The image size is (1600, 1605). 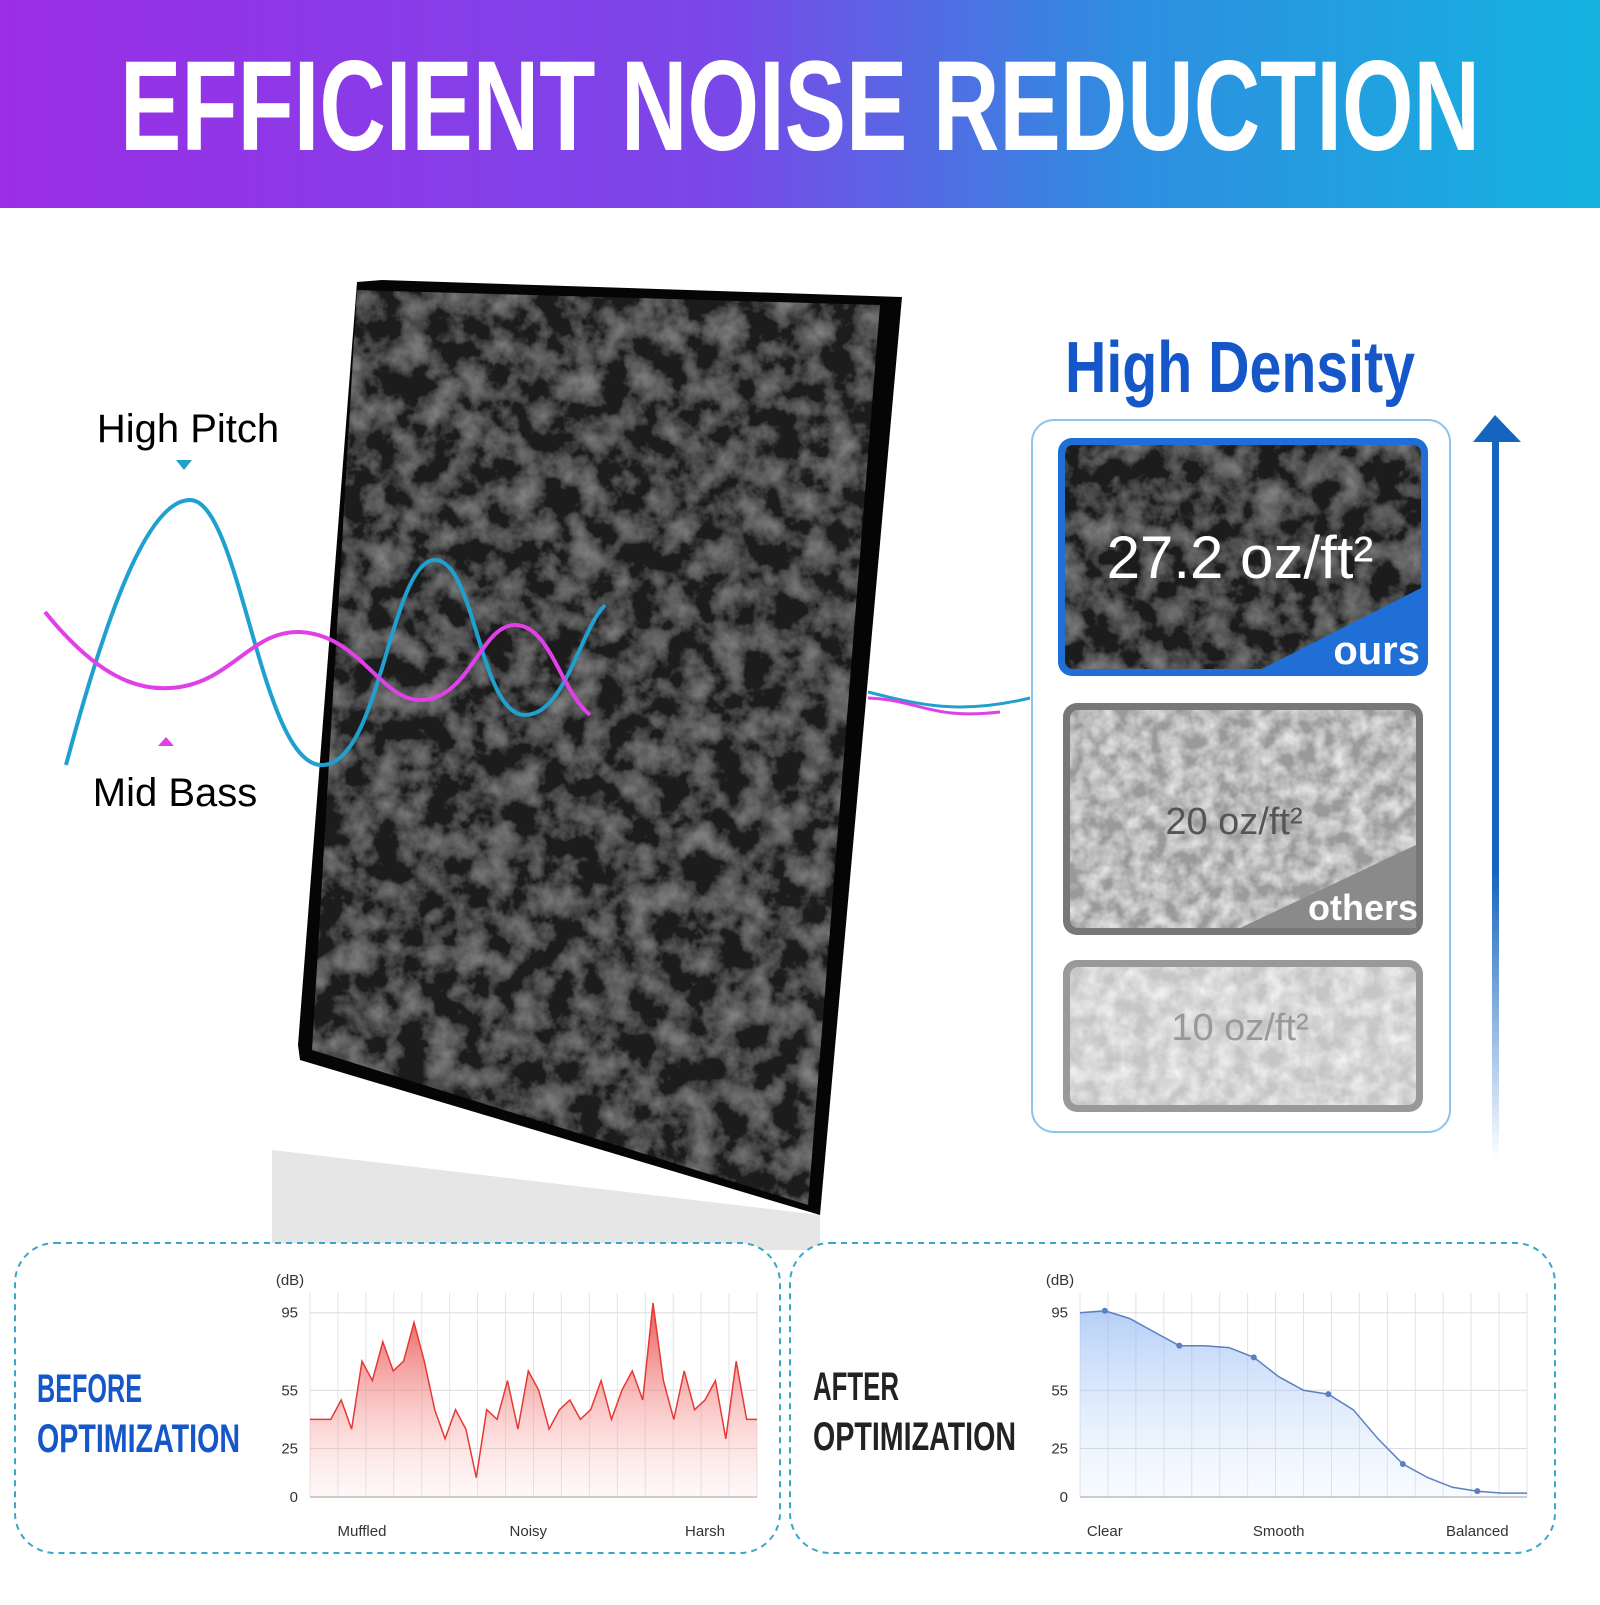 What do you see at coordinates (1060, 1280) in the screenshot?
I see `after-ylabel: (dB)` at bounding box center [1060, 1280].